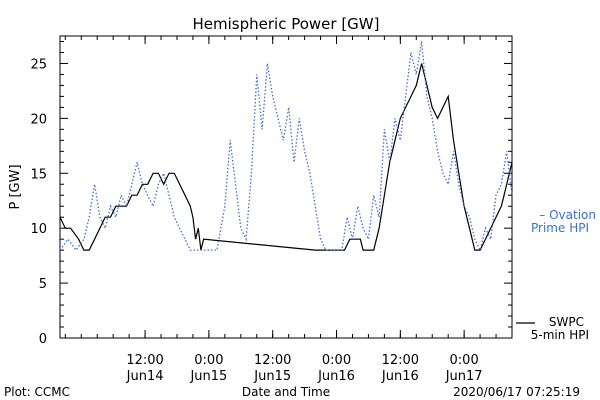 The width and height of the screenshot is (600, 400). What do you see at coordinates (38, 229) in the screenshot?
I see `y-tick-label: 10` at bounding box center [38, 229].